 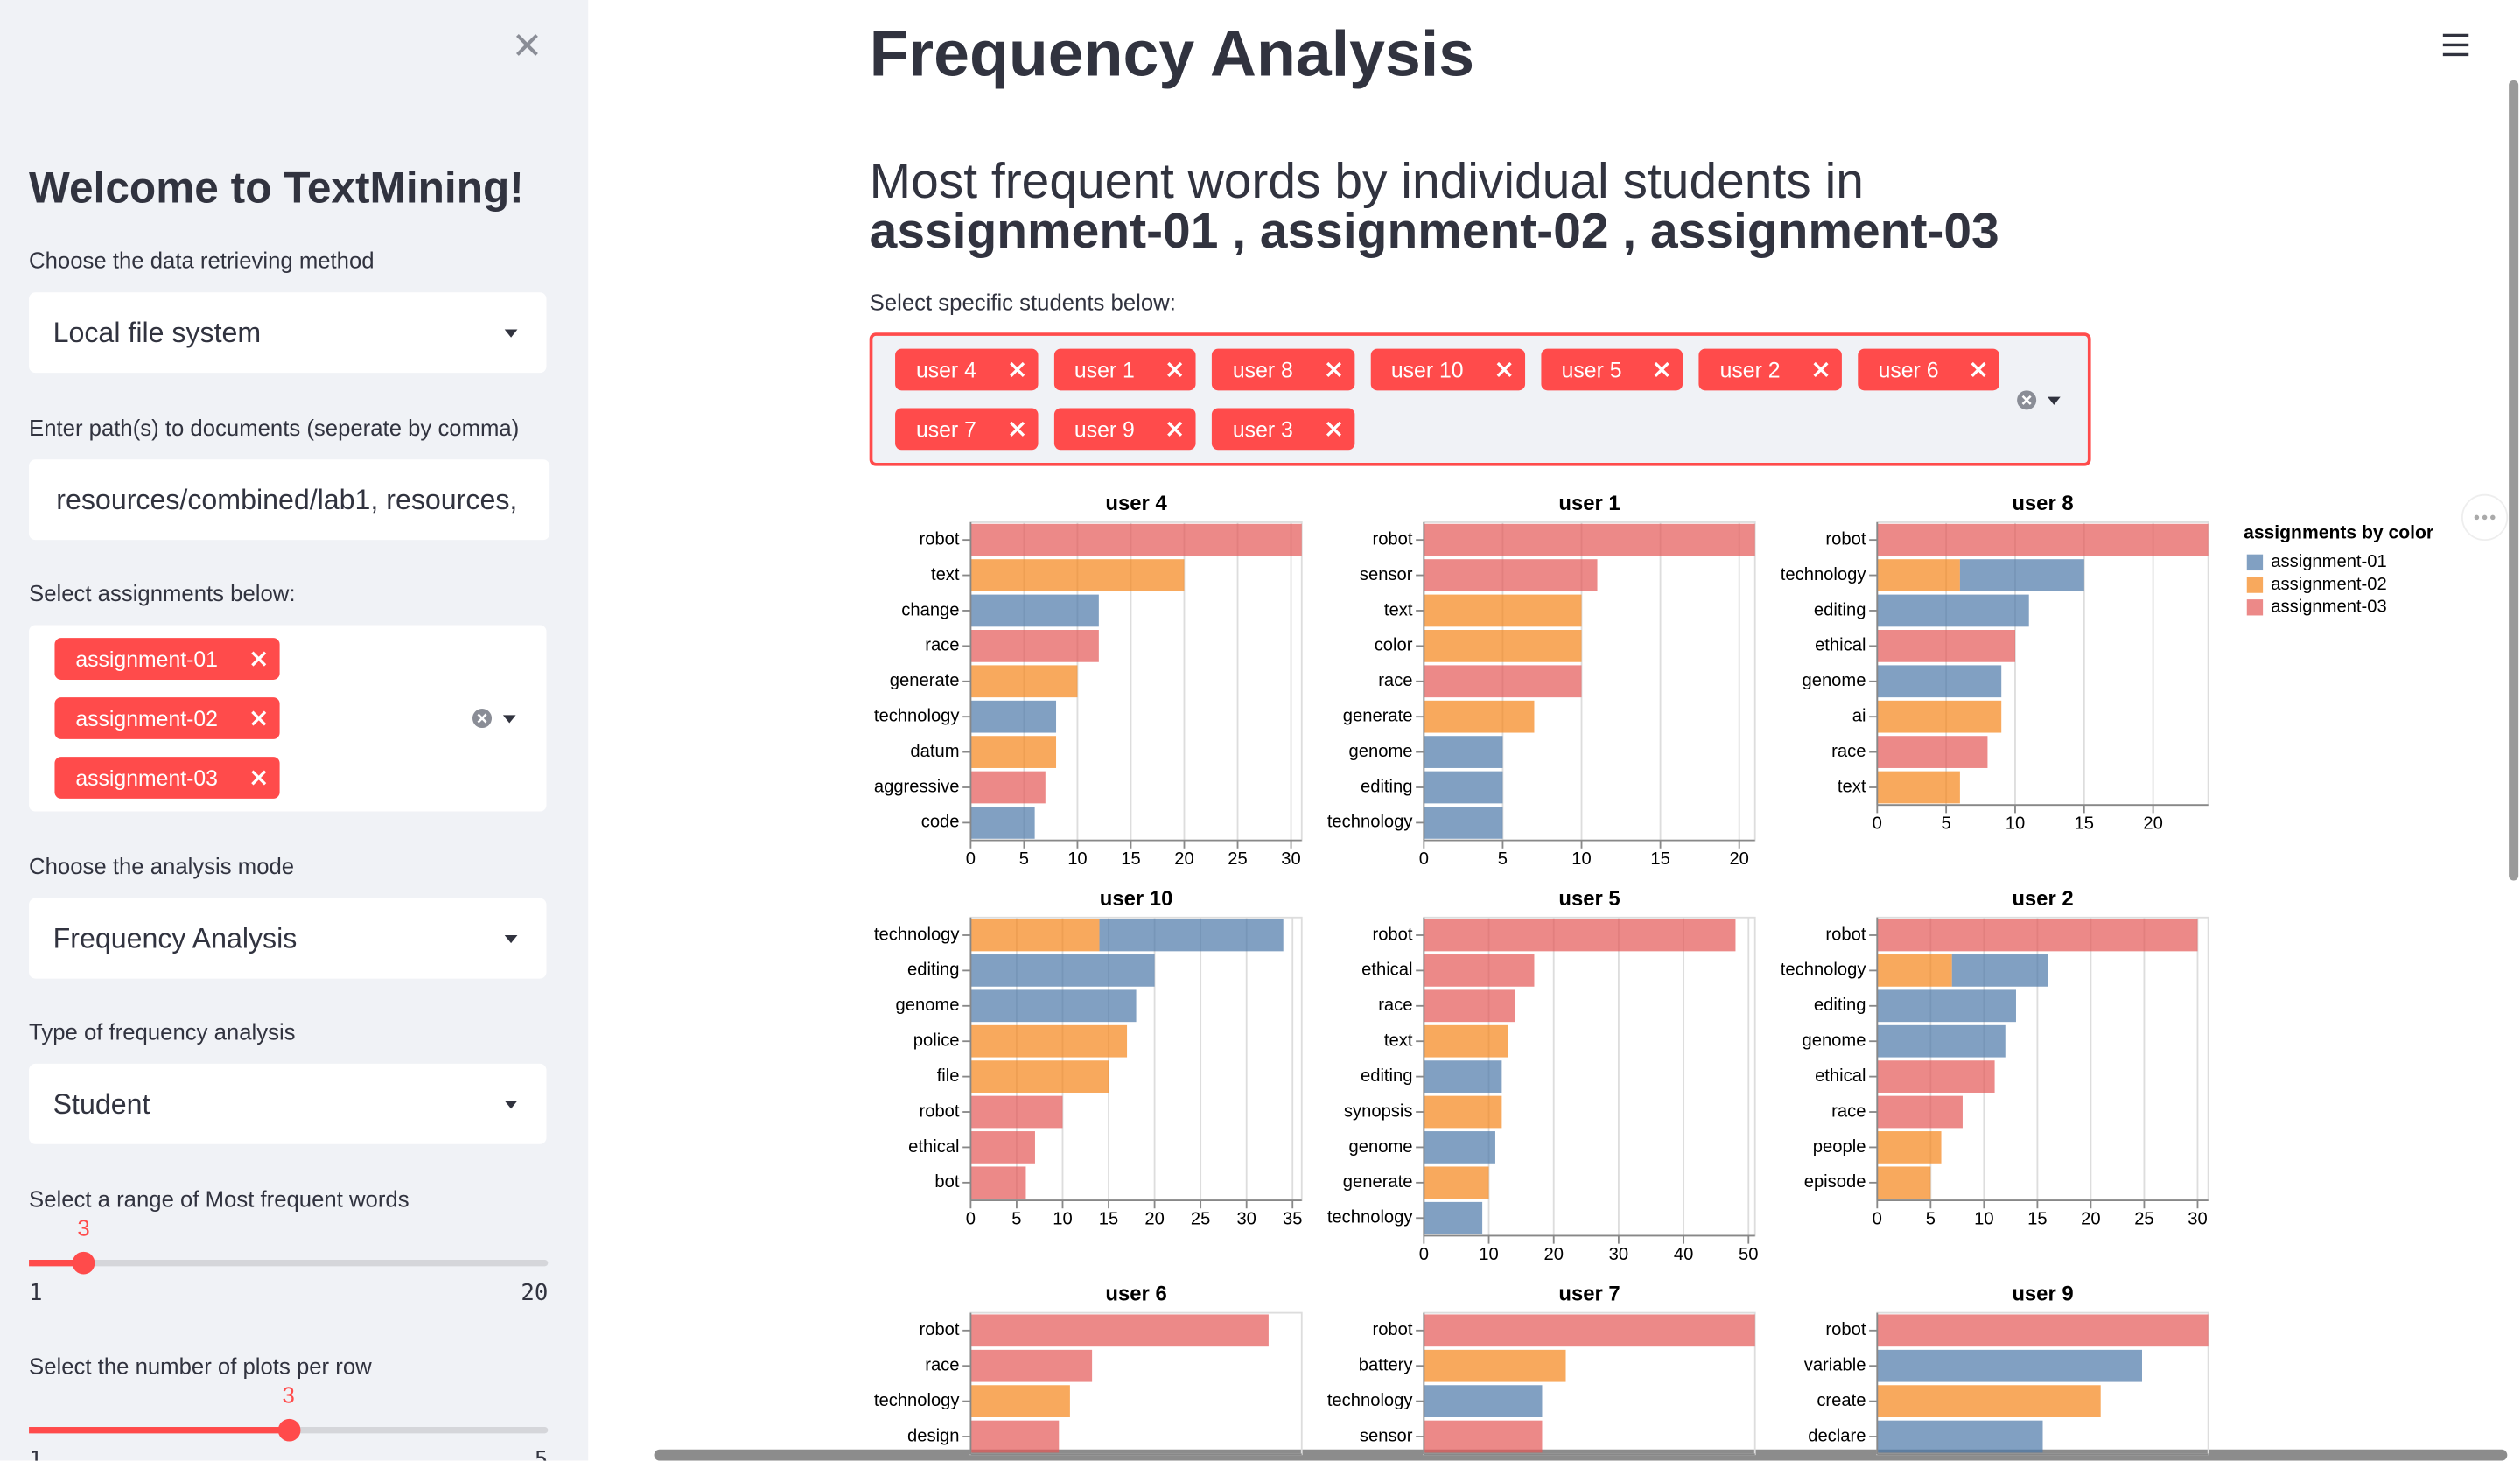 I want to click on sidebar-title: Welcome to TextMining!, so click(x=276, y=188).